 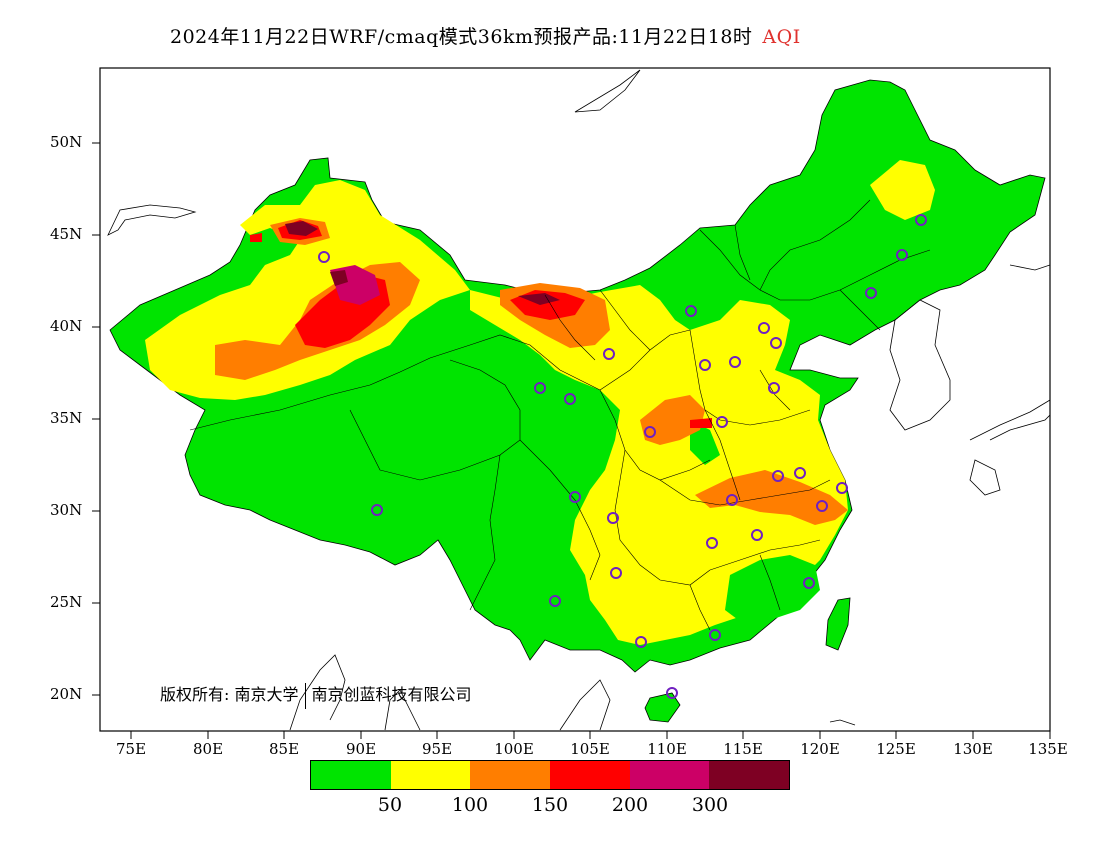 I want to click on aqi-zone-good-southeast, so click(x=772, y=590).